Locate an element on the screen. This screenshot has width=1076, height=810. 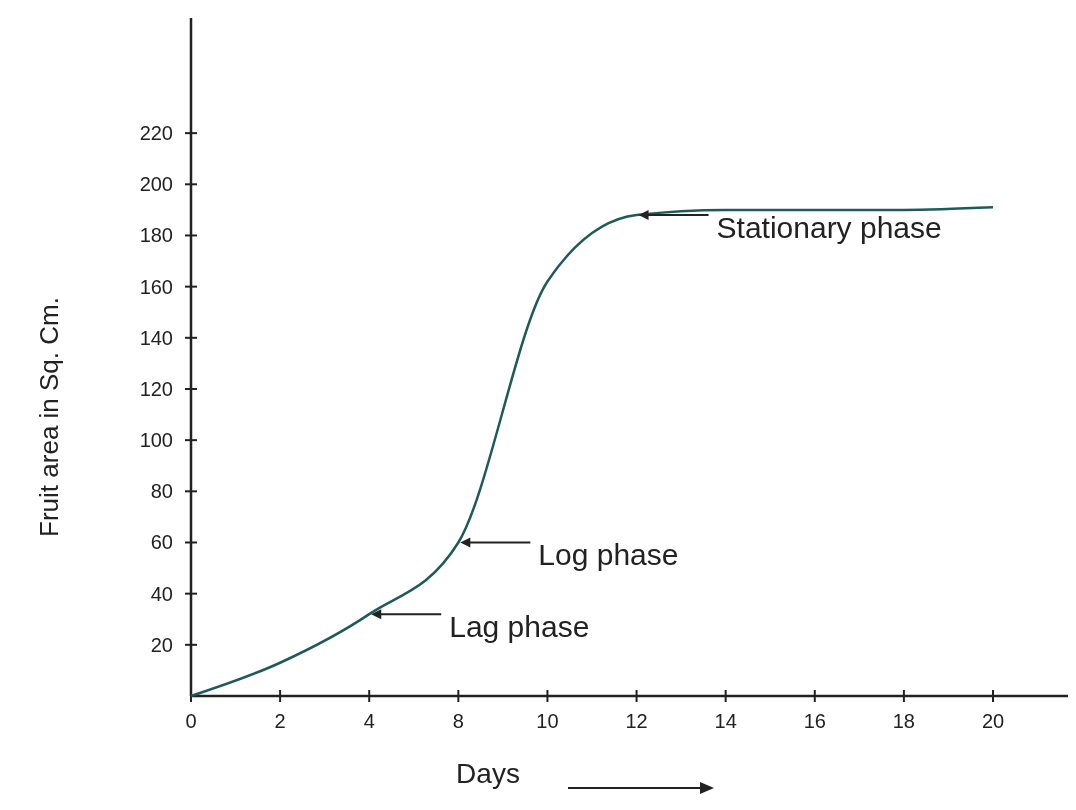
annotation: Stationary phase is located at coordinates (829, 227).